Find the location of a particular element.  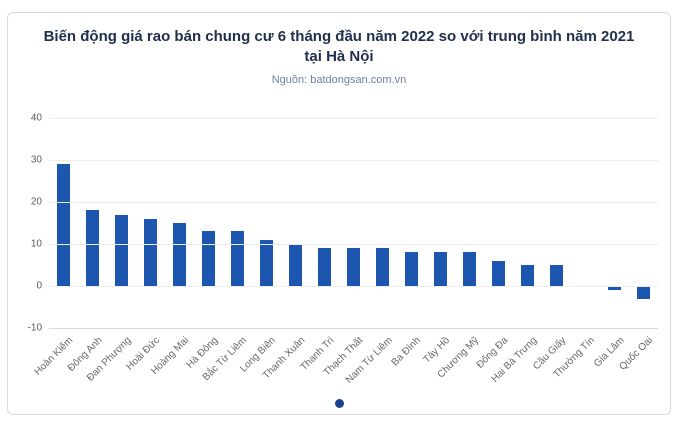

y-axis-tick-label: 10 is located at coordinates (36, 244).